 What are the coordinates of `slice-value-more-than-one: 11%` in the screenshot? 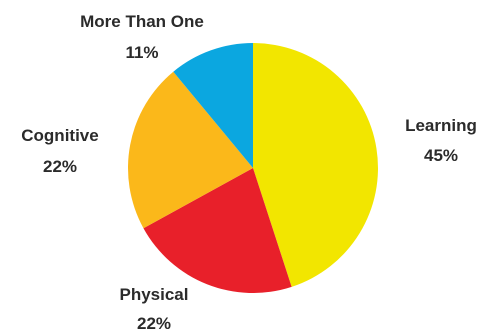 It's located at (141, 52).